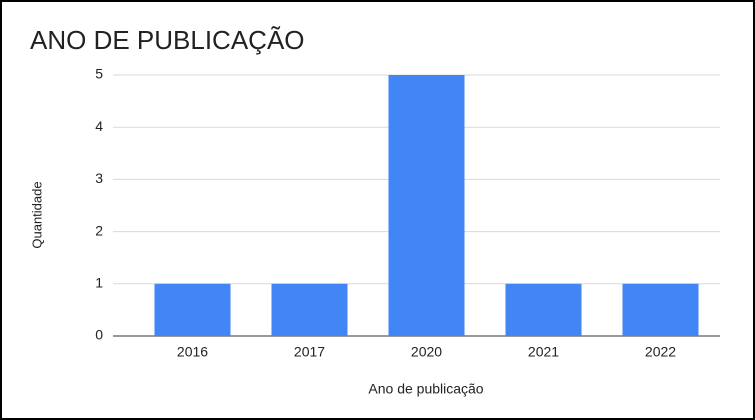 The image size is (755, 420). Describe the element at coordinates (99, 74) in the screenshot. I see `y-tick-label: 5` at that location.